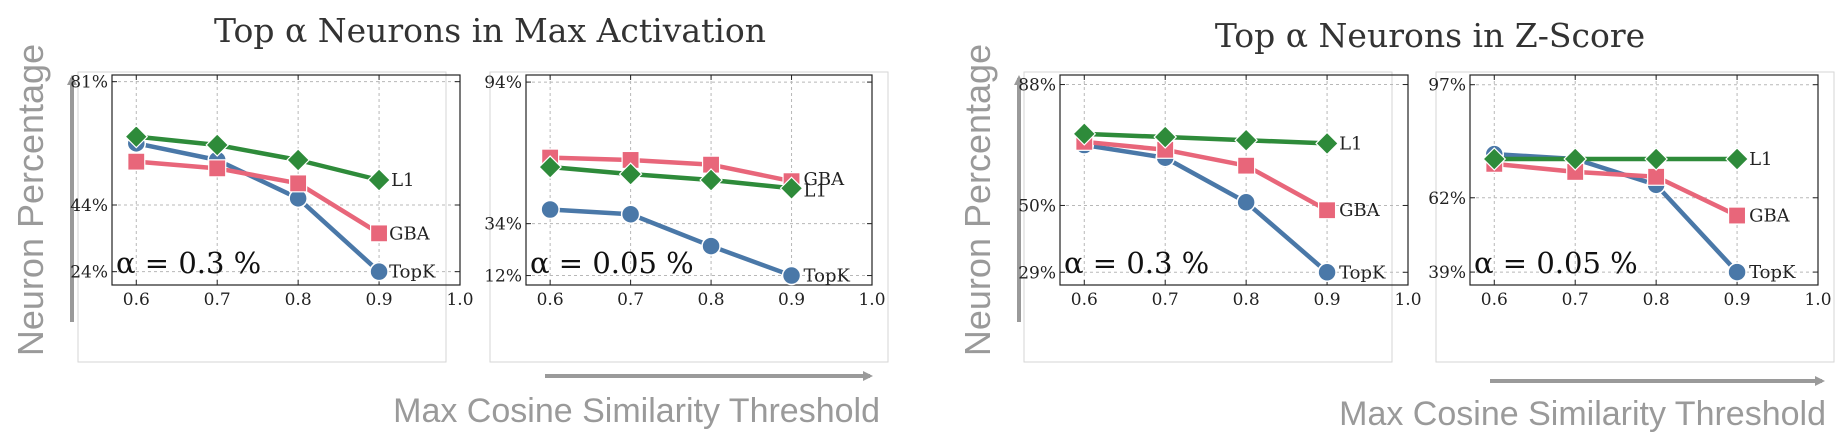 The width and height of the screenshot is (1836, 447). I want to click on y-tick-label: 44%, so click(89, 206).